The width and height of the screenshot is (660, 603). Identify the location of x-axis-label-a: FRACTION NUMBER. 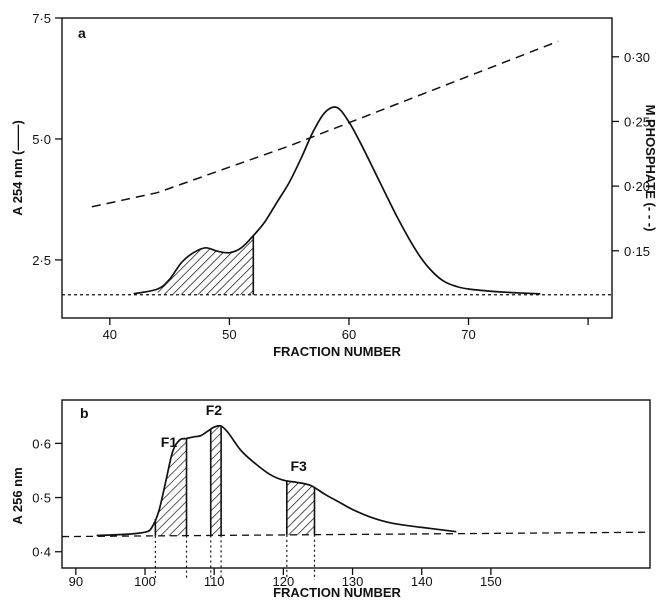
(337, 351).